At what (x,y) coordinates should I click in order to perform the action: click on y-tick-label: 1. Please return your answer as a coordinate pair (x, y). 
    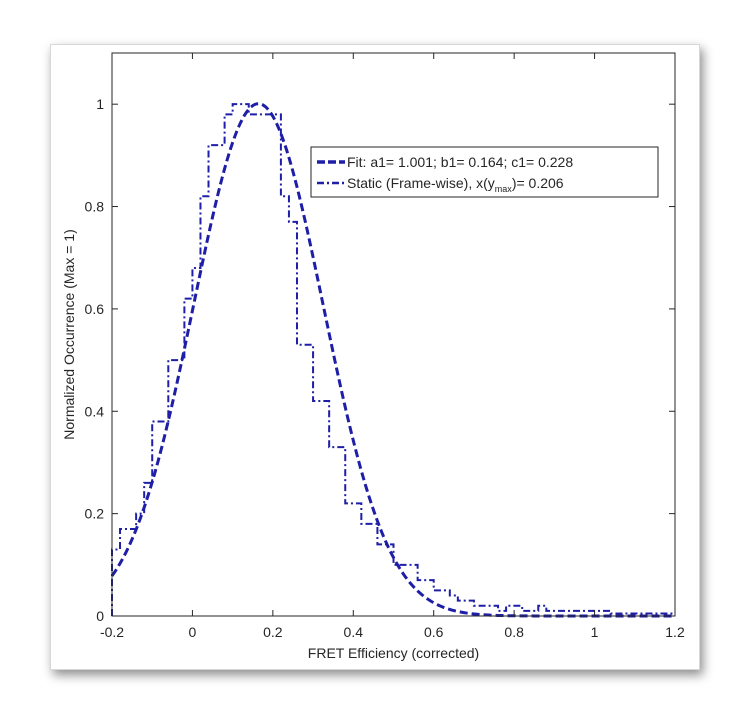
    Looking at the image, I should click on (100, 104).